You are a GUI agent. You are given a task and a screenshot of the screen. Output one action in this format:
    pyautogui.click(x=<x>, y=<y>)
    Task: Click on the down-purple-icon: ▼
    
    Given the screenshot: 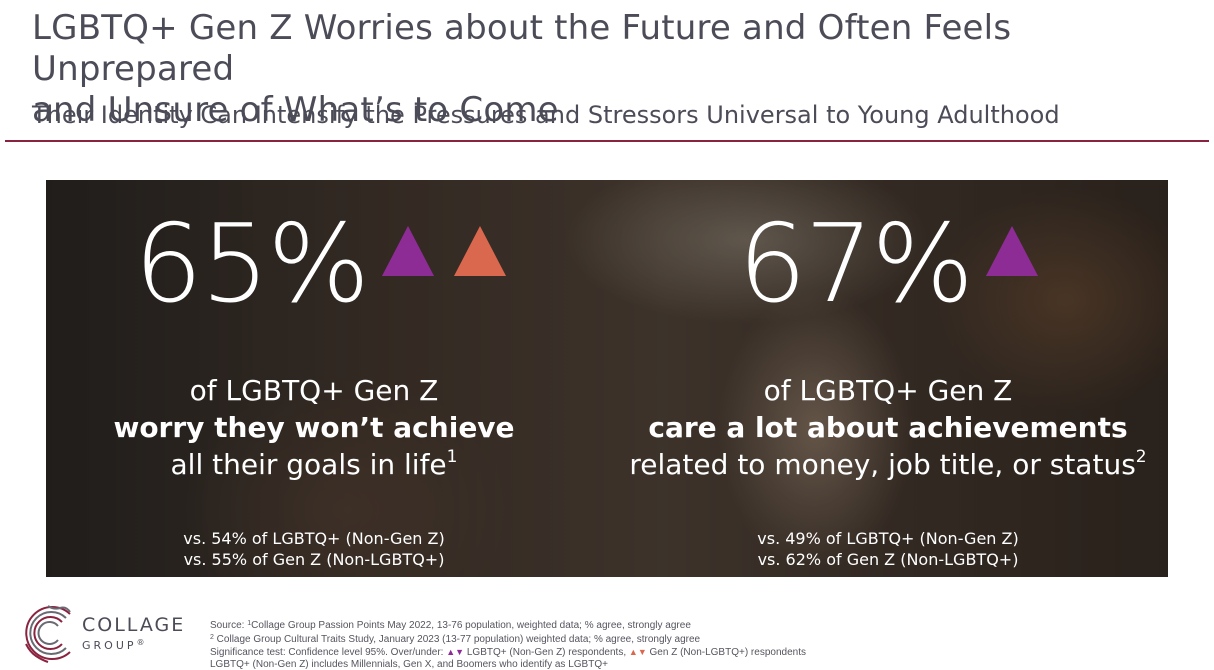 What is the action you would take?
    pyautogui.click(x=460, y=652)
    